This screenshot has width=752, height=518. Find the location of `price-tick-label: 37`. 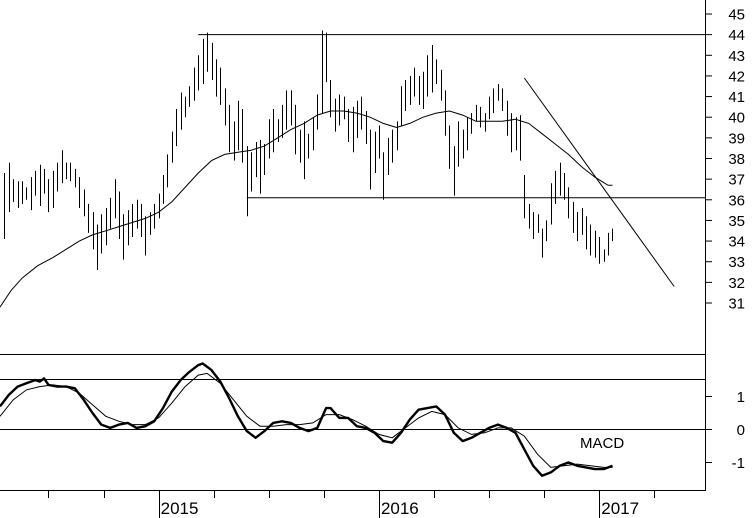

price-tick-label: 37 is located at coordinates (736, 180).